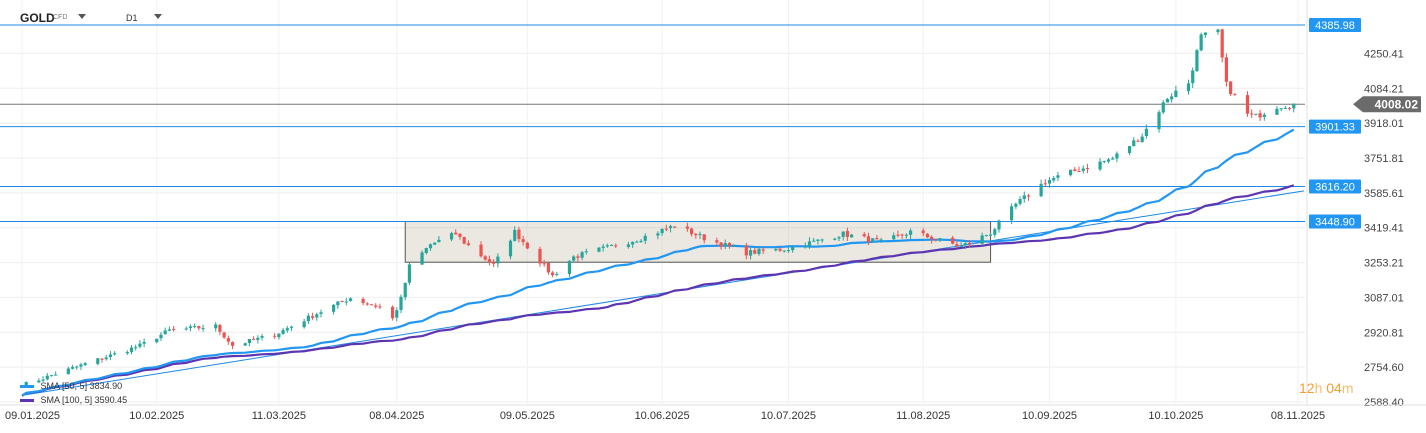  I want to click on x-tick-label: 08.11.2025, so click(1298, 416).